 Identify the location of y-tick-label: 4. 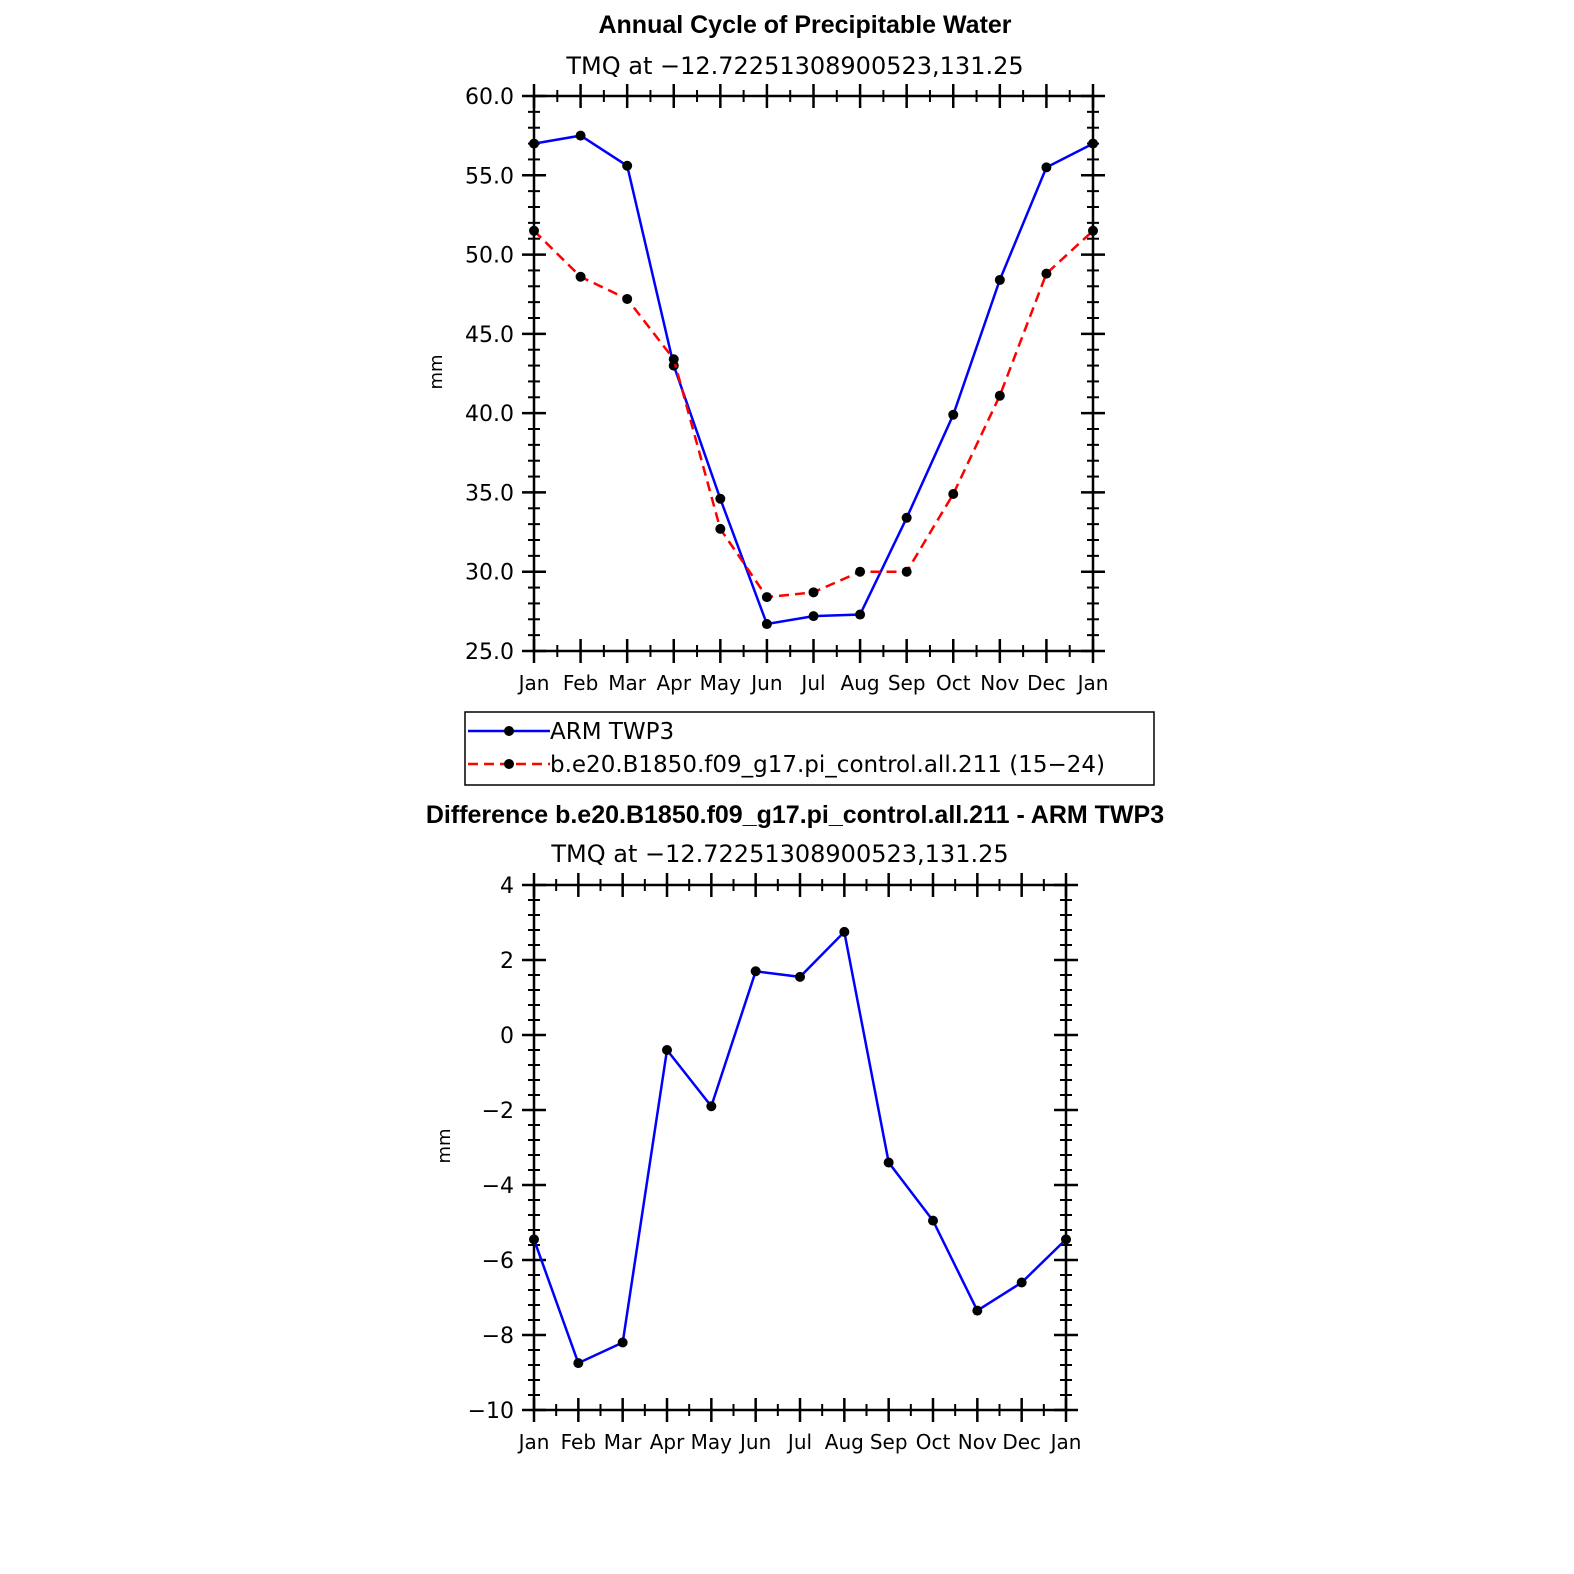
(507, 886).